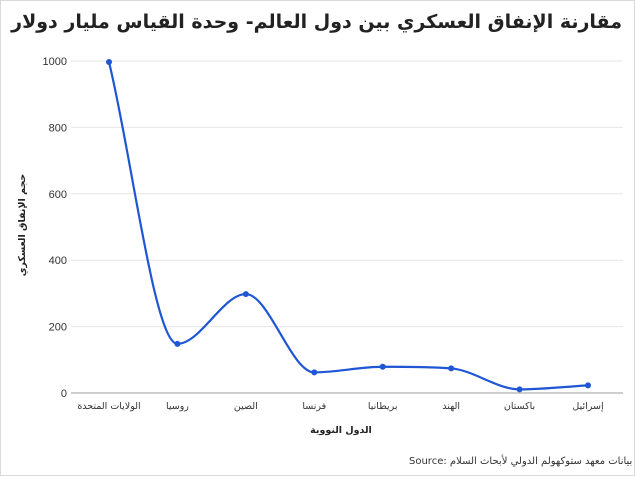 The height and width of the screenshot is (477, 635). I want to click on y-tick-labels: 0 200 400 600 800 1000, so click(55, 228).